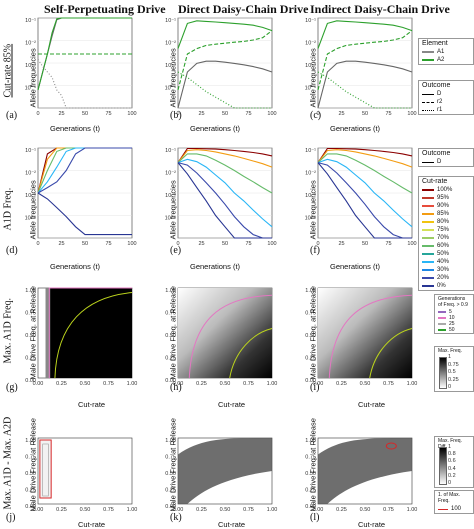 This screenshot has width=474, height=529. I want to click on ytick-g-1: 0.75, so click(30, 314).